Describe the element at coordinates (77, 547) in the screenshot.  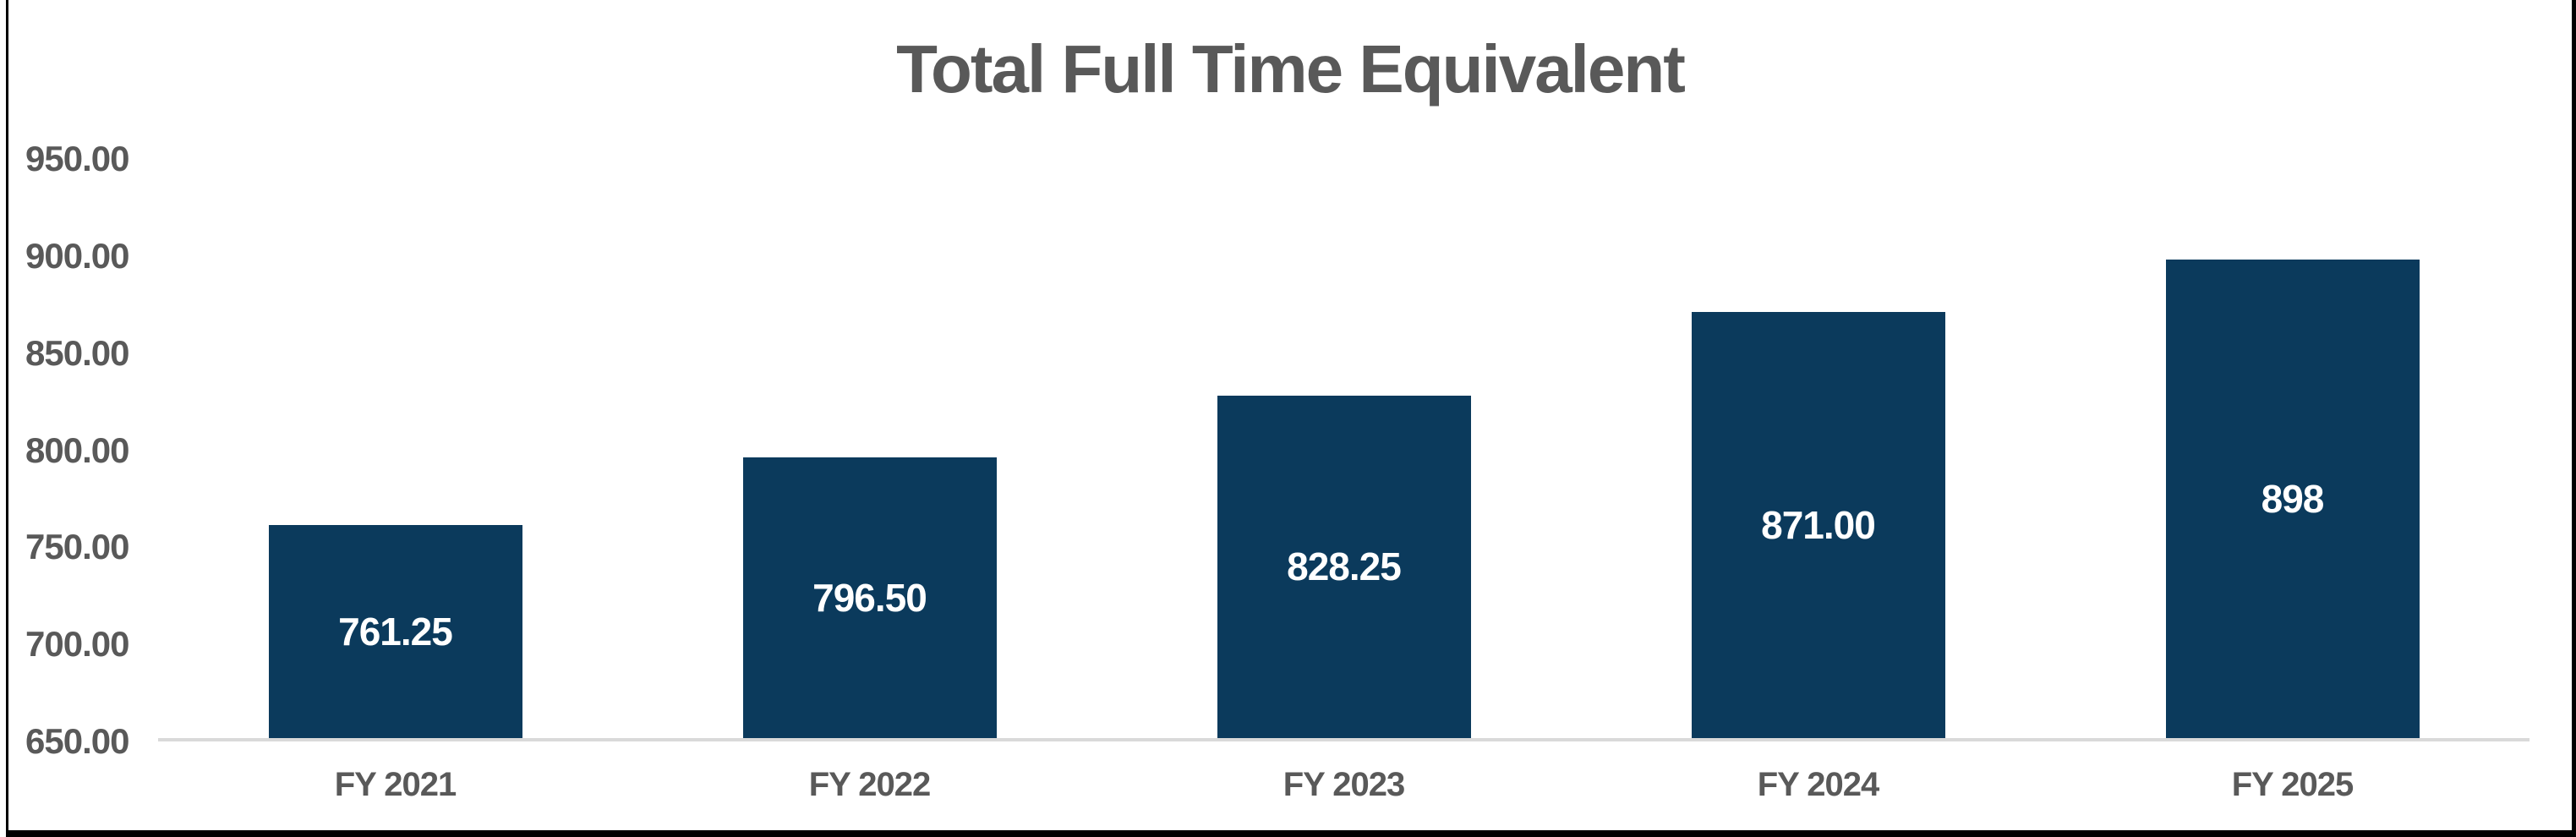
I see `y-axis-tick-label: 750.00` at that location.